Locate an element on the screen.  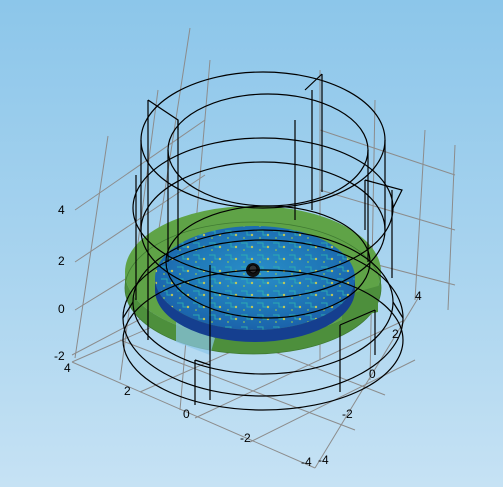
x-tick-label: -4 is located at coordinates (306, 462).